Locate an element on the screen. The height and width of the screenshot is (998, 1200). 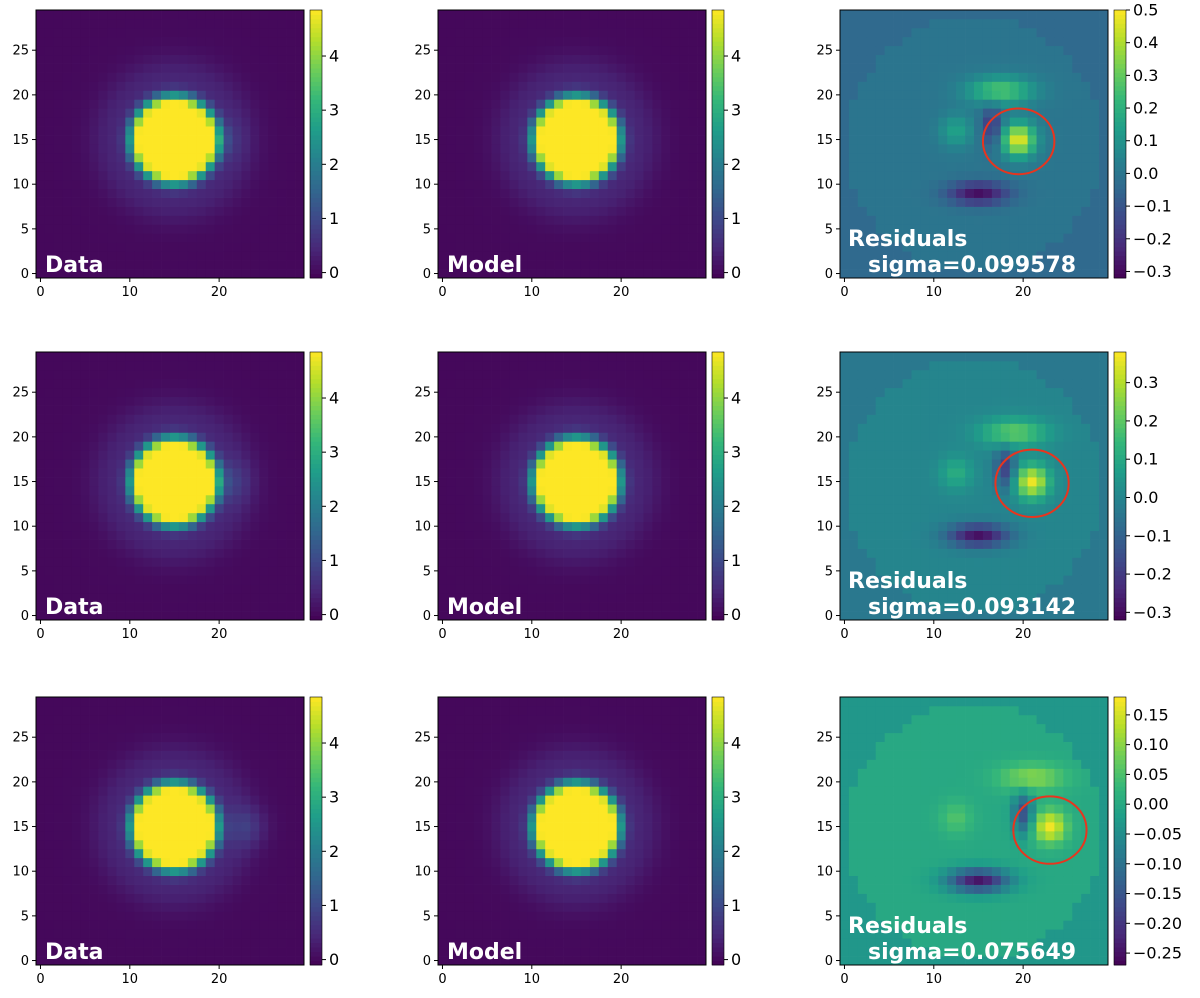
colorbar-tick-label: 2 is located at coordinates (736, 851).